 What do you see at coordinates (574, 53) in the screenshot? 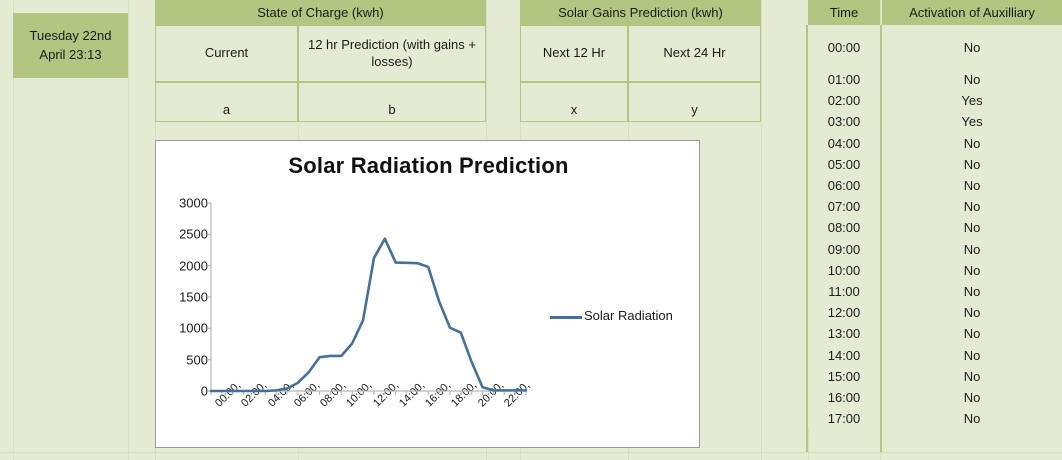
I see `solar-gains-col-next12: Next 12 Hr` at bounding box center [574, 53].